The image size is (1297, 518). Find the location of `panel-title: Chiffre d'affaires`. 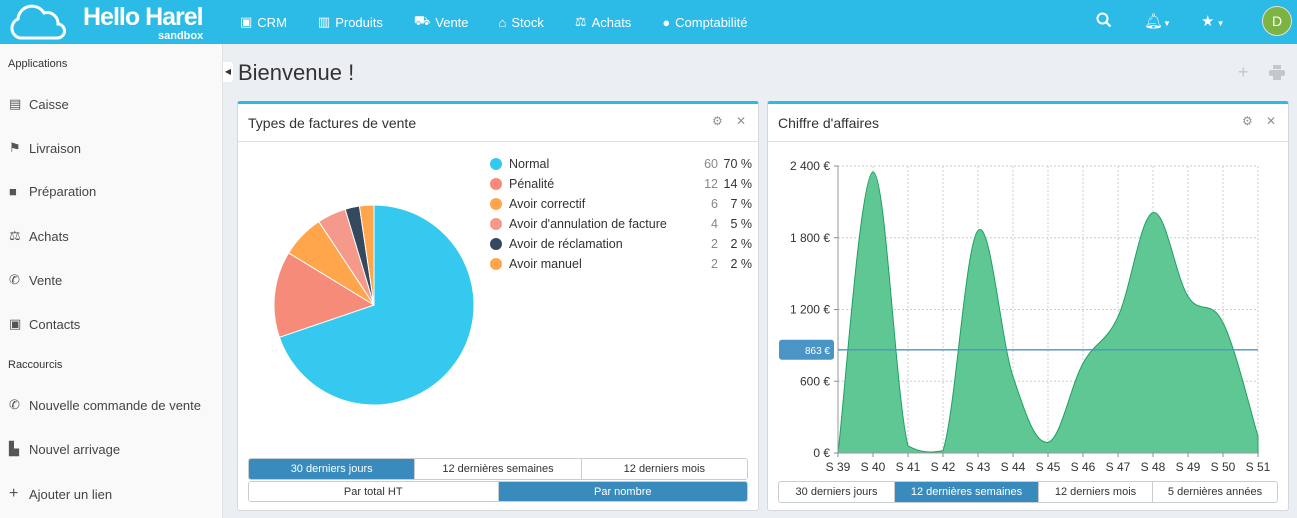

panel-title: Chiffre d'affaires is located at coordinates (828, 123).